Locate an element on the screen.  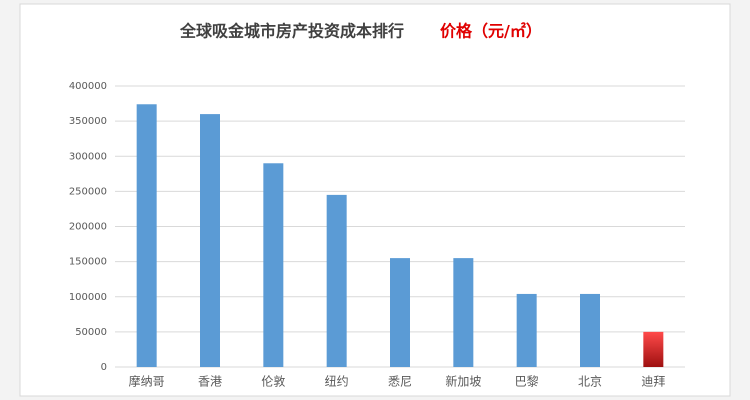
y-tick-label: 100000 is located at coordinates (88, 297).